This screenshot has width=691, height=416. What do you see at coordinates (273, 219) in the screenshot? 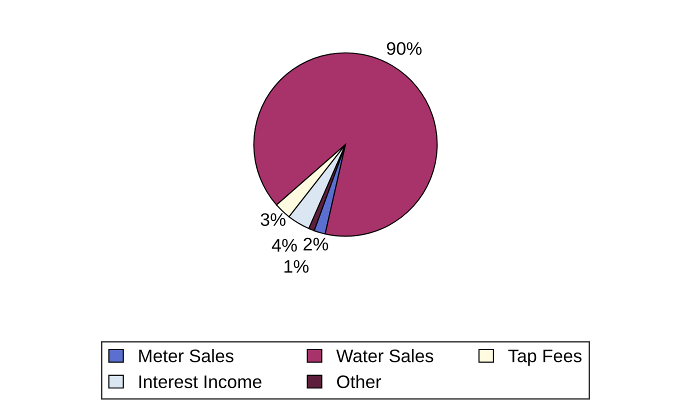
I see `data-label: 3%` at bounding box center [273, 219].